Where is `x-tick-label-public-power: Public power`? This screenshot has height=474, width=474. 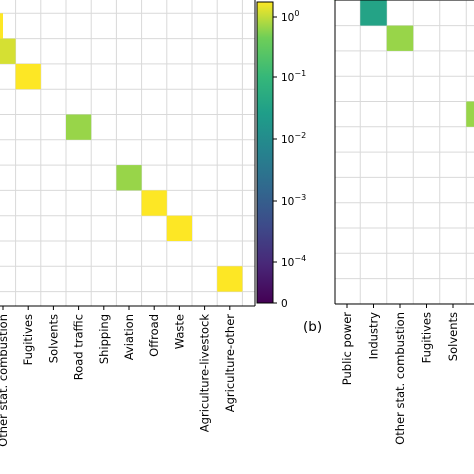
x-tick-label-public-power: Public power is located at coordinates (347, 349).